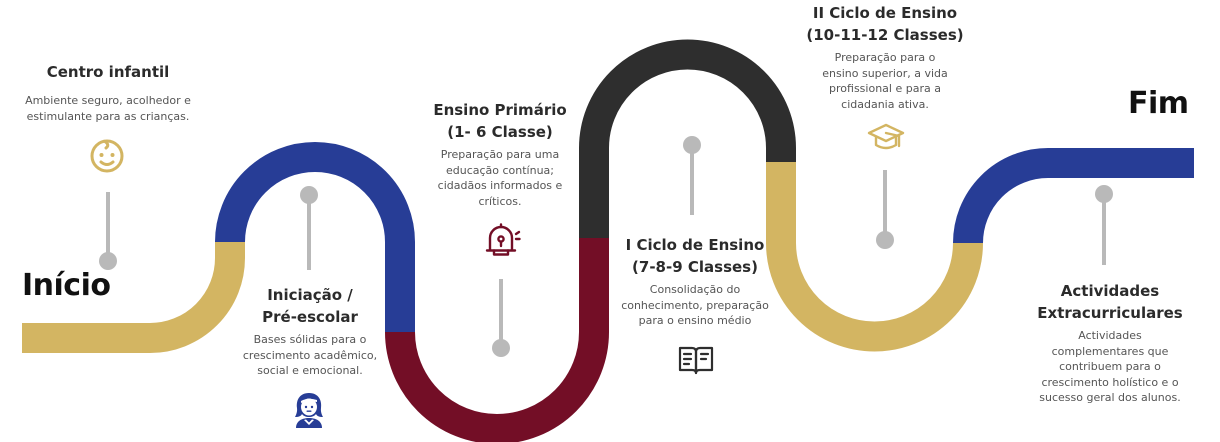  What do you see at coordinates (500, 132) in the screenshot?
I see `stage-3-title-line-2: (1- 6 Classe)` at bounding box center [500, 132].